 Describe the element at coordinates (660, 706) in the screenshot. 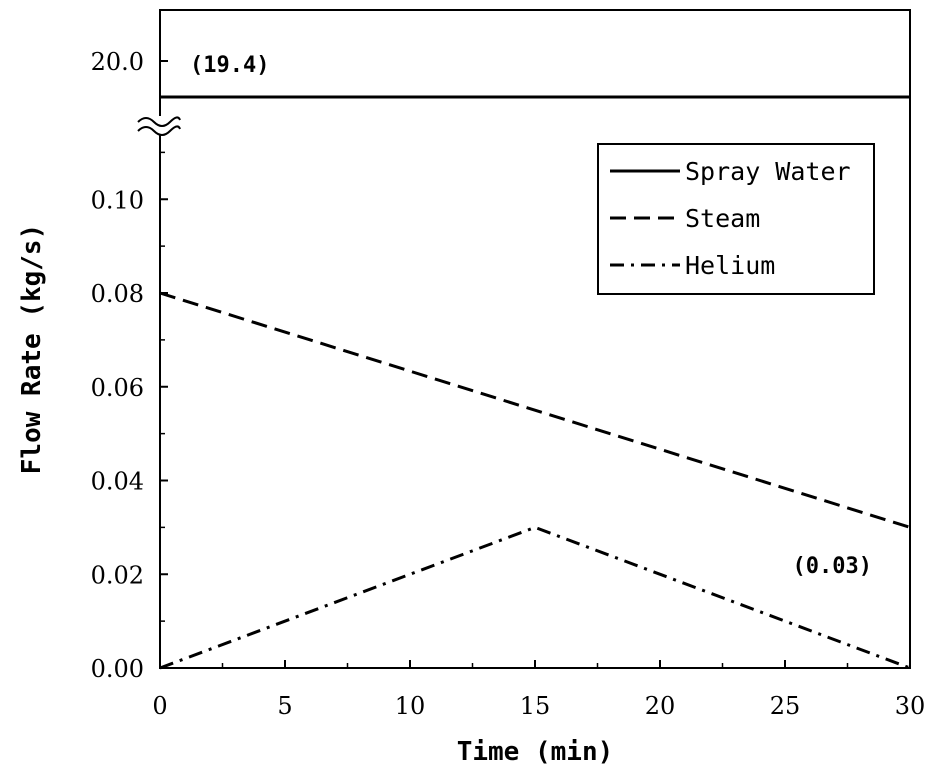

I see `x-tick-label: 20` at that location.